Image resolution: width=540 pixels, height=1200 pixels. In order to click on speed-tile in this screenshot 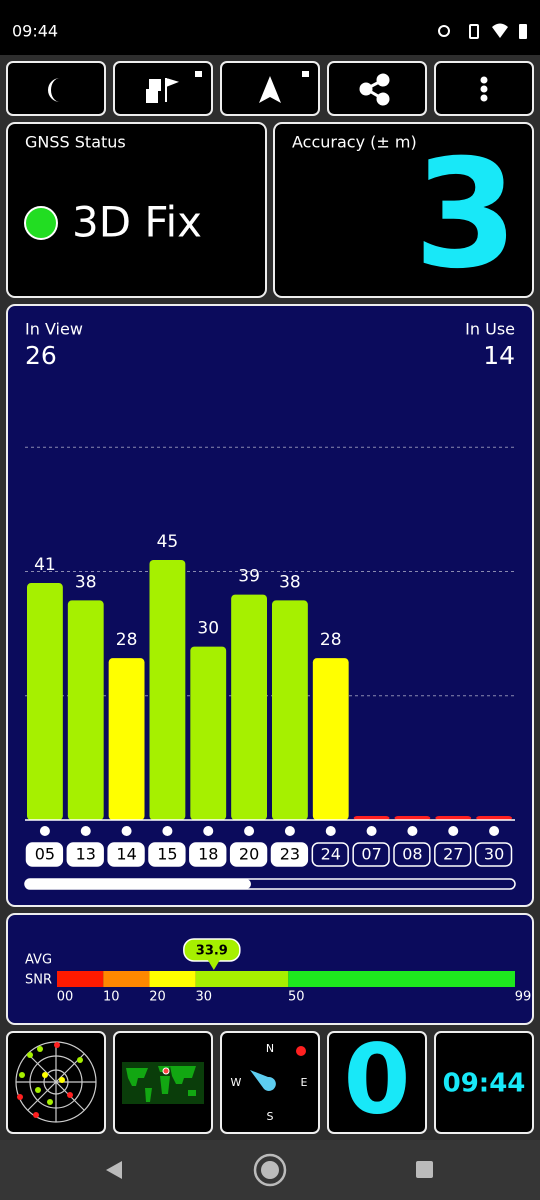, I will do `click(377, 1082)`.